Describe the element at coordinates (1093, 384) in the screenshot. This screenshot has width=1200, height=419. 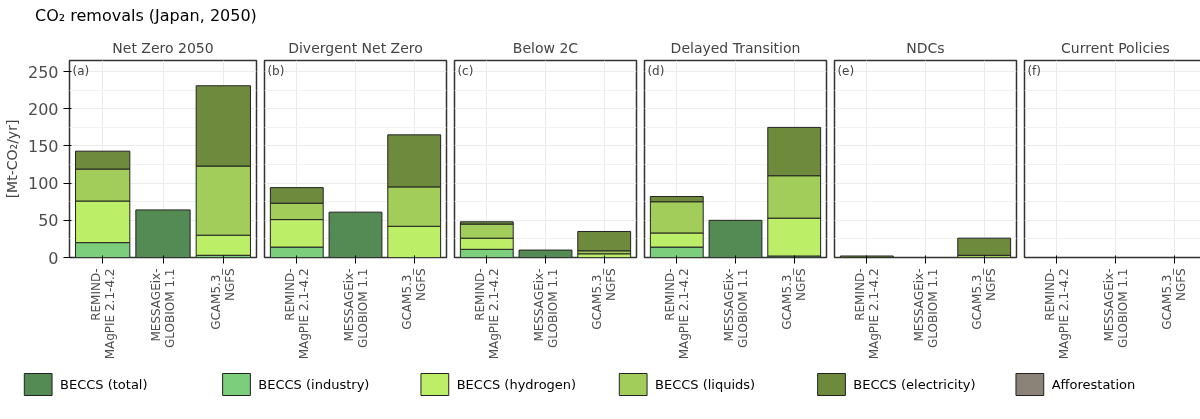
I see `legend-label: Afforestation` at that location.